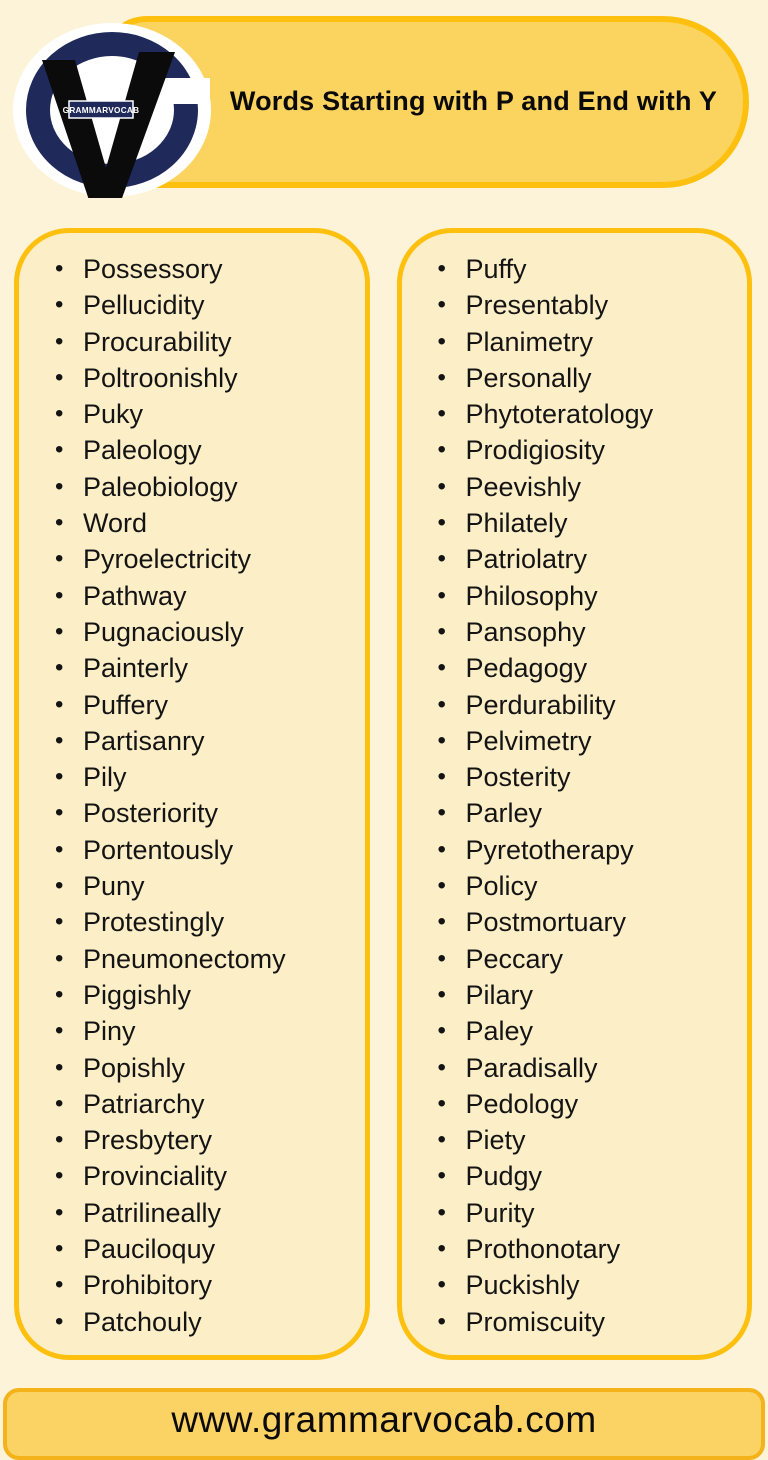 The image size is (768, 1460). I want to click on word-item: Peevishly, so click(571, 487).